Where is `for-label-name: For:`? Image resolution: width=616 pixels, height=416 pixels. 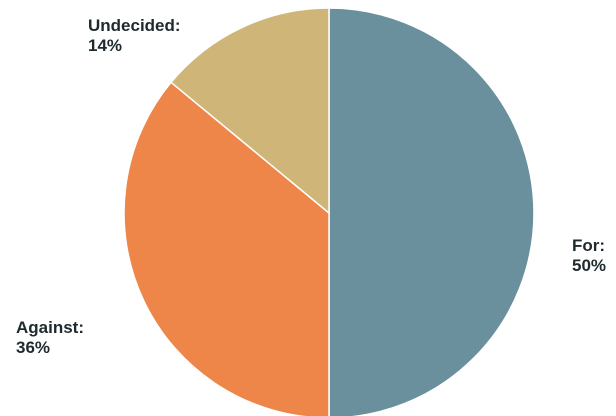
for-label-name: For: is located at coordinates (589, 245).